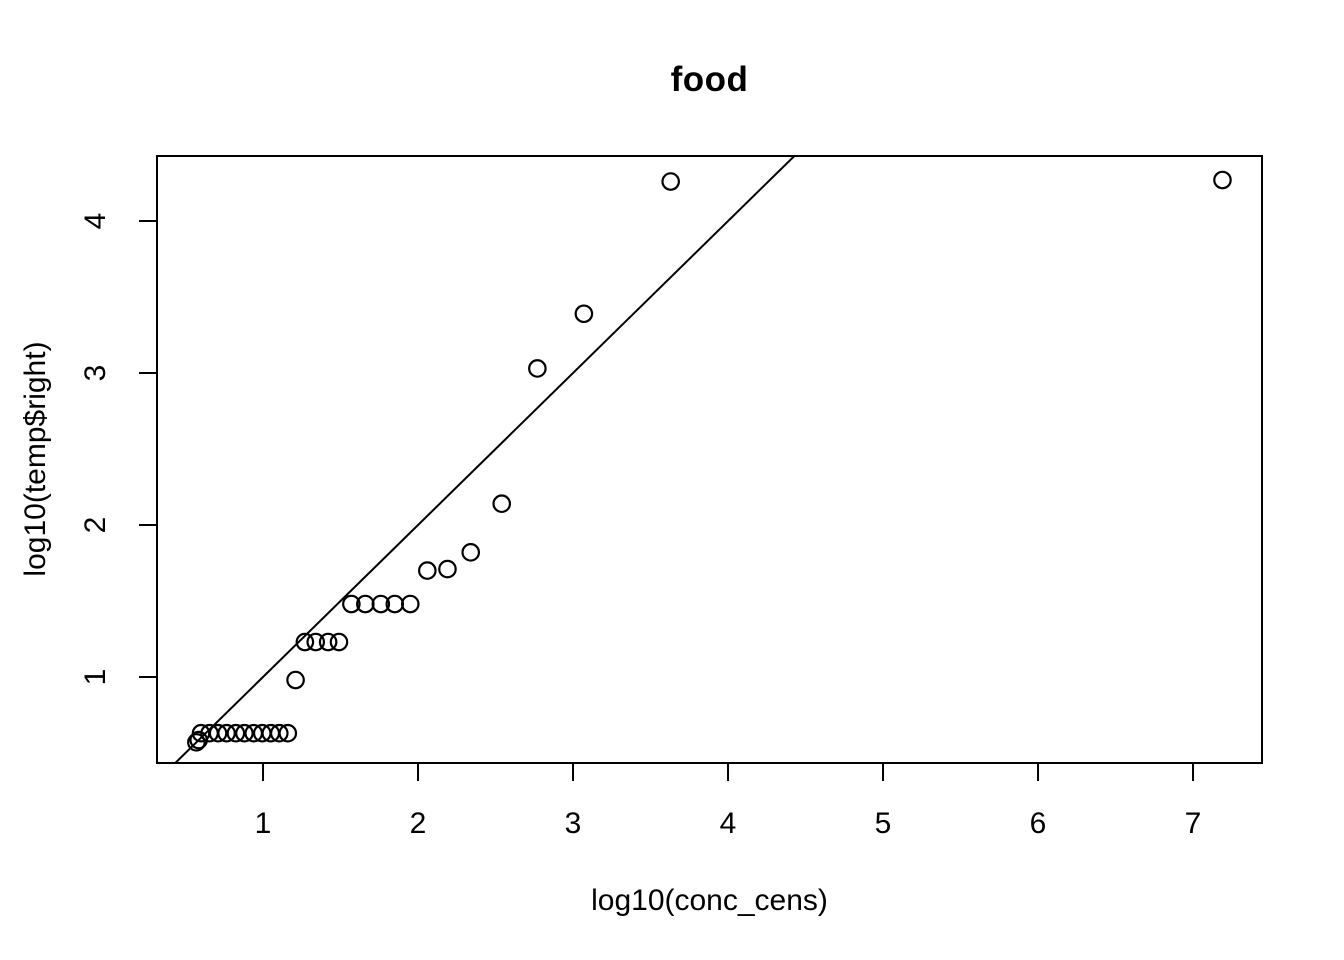 This screenshot has height=960, width=1344. What do you see at coordinates (883, 823) in the screenshot?
I see `x-axis-tick-label: 5` at bounding box center [883, 823].